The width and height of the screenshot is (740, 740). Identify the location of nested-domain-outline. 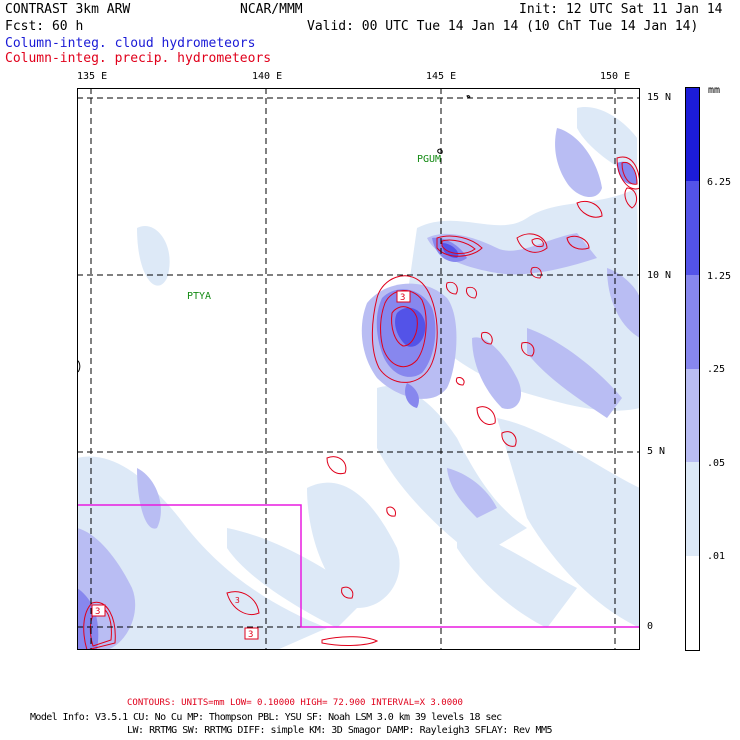
(358, 566).